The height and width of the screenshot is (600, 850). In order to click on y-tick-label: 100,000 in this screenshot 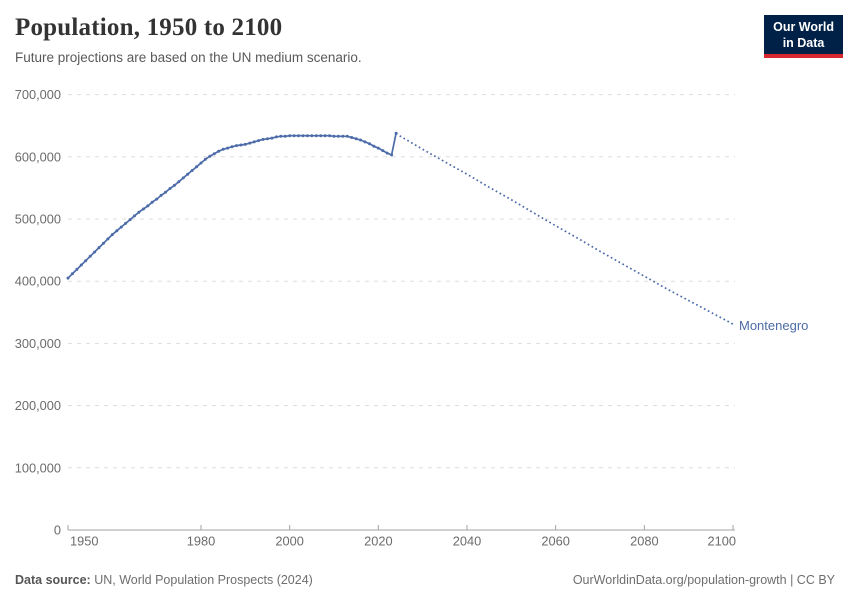, I will do `click(38, 467)`.